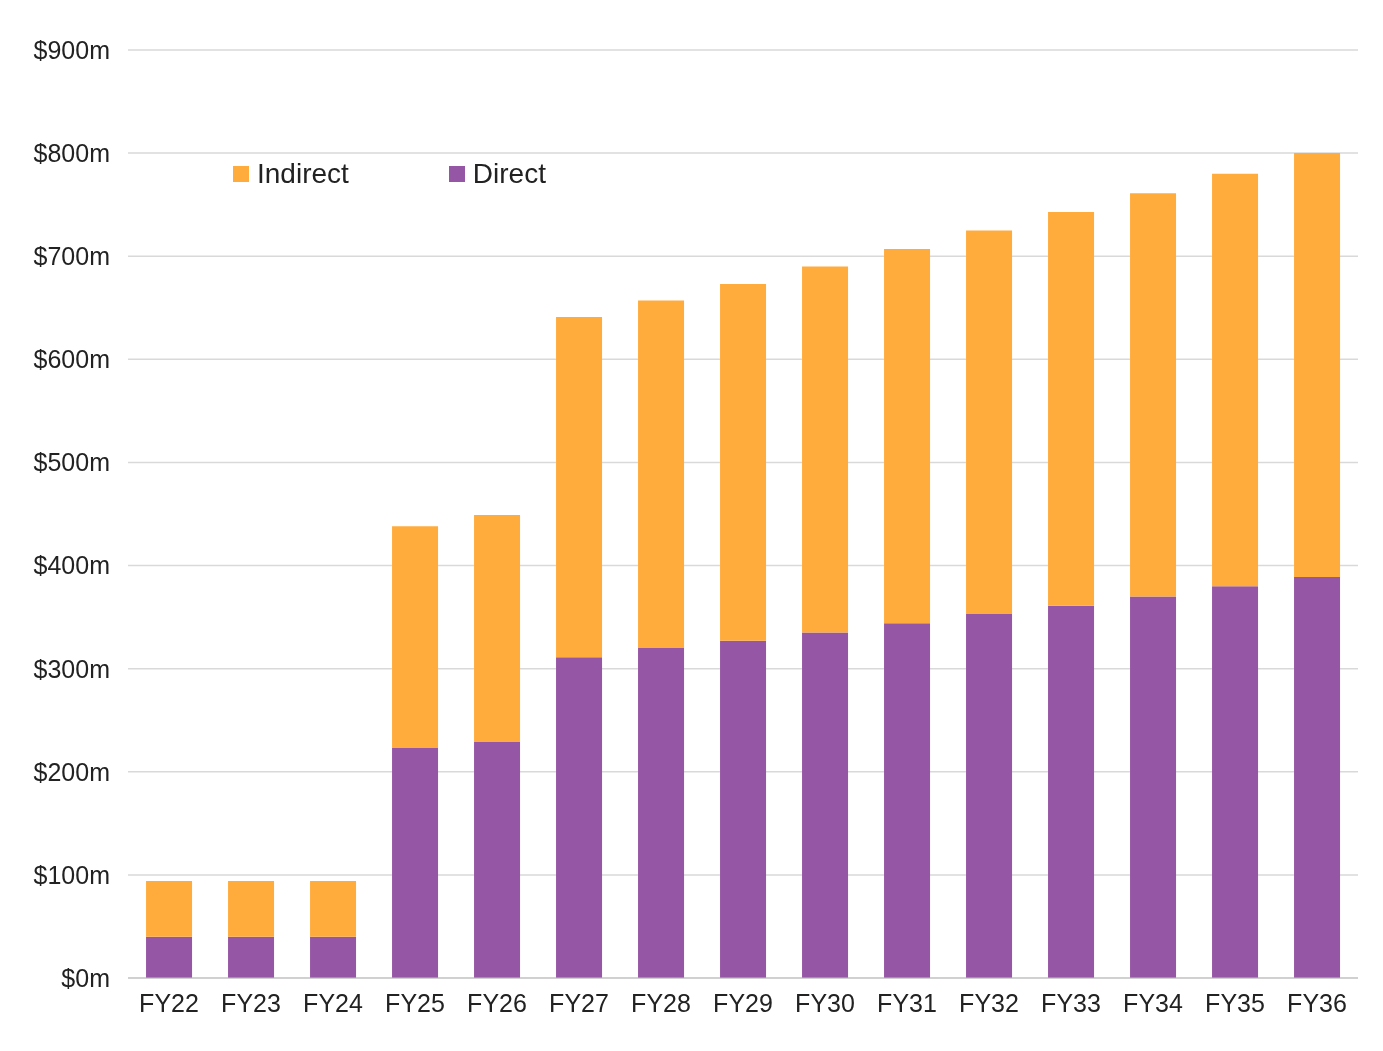 The image size is (1383, 1051). I want to click on legend-label: Indirect, so click(303, 174).